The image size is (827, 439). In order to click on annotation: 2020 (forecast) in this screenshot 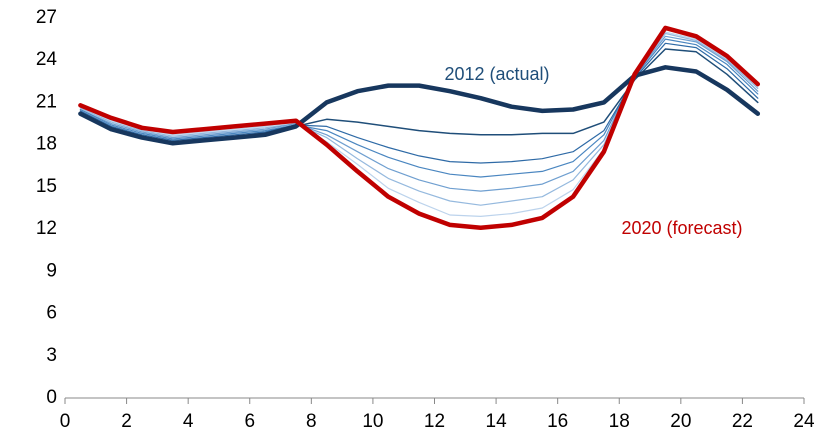, I will do `click(681, 228)`.